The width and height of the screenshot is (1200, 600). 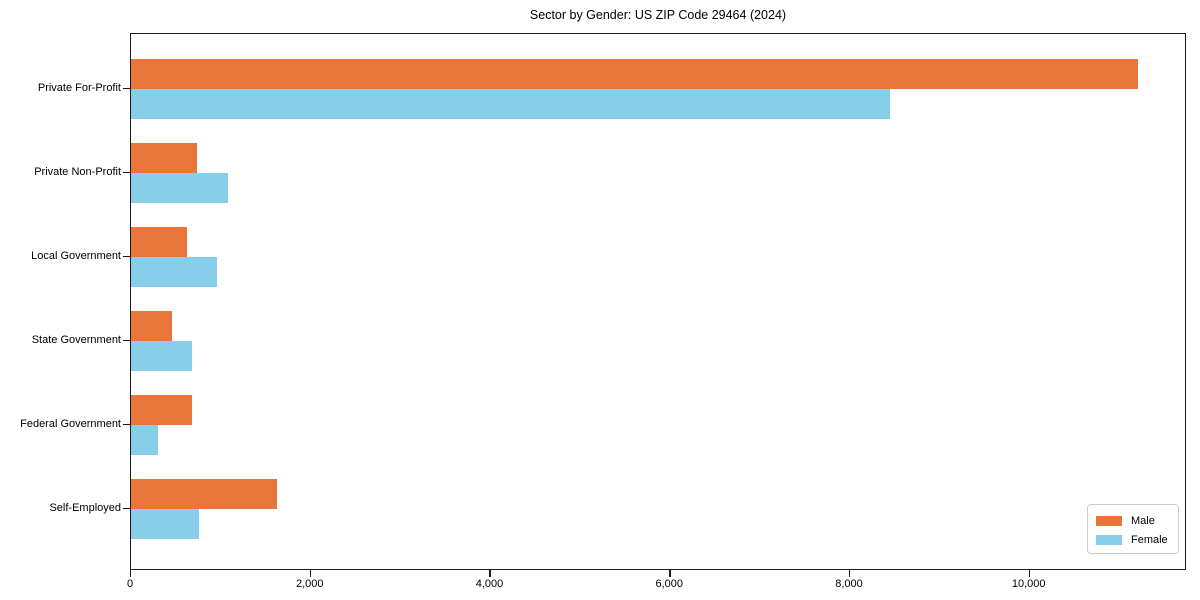 What do you see at coordinates (1028, 584) in the screenshot?
I see `x-tick-label: 10,000` at bounding box center [1028, 584].